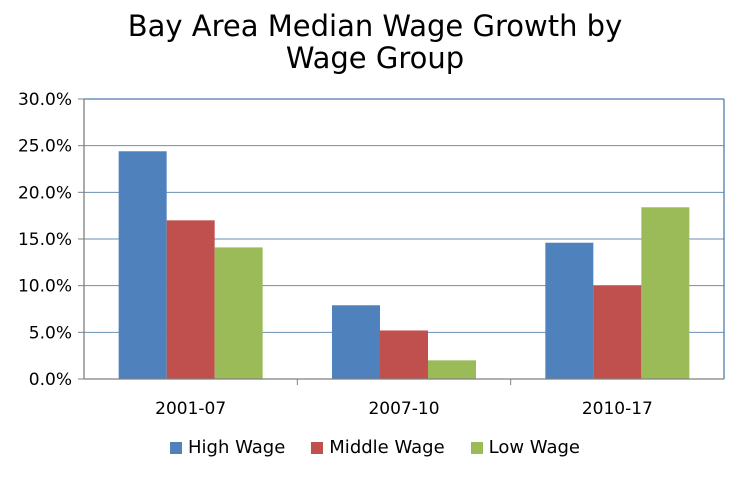 The width and height of the screenshot is (750, 479). I want to click on legend-item-low-wage: Low Wage, so click(525, 447).